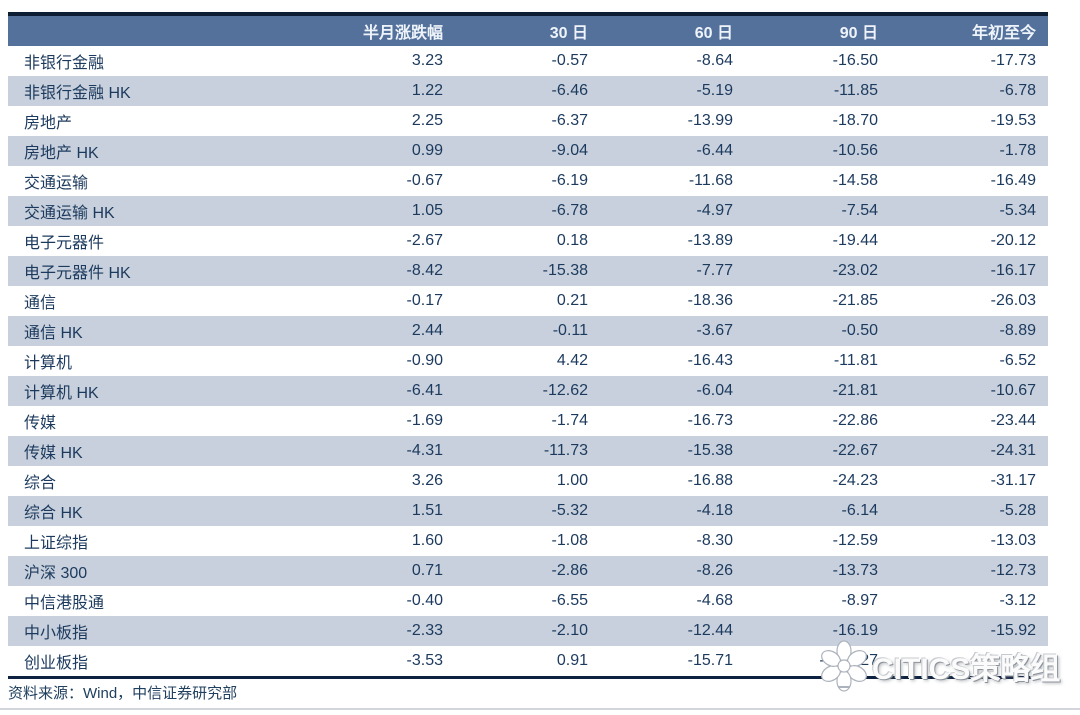  What do you see at coordinates (572, 480) in the screenshot?
I see `value-cell: 1.00` at bounding box center [572, 480].